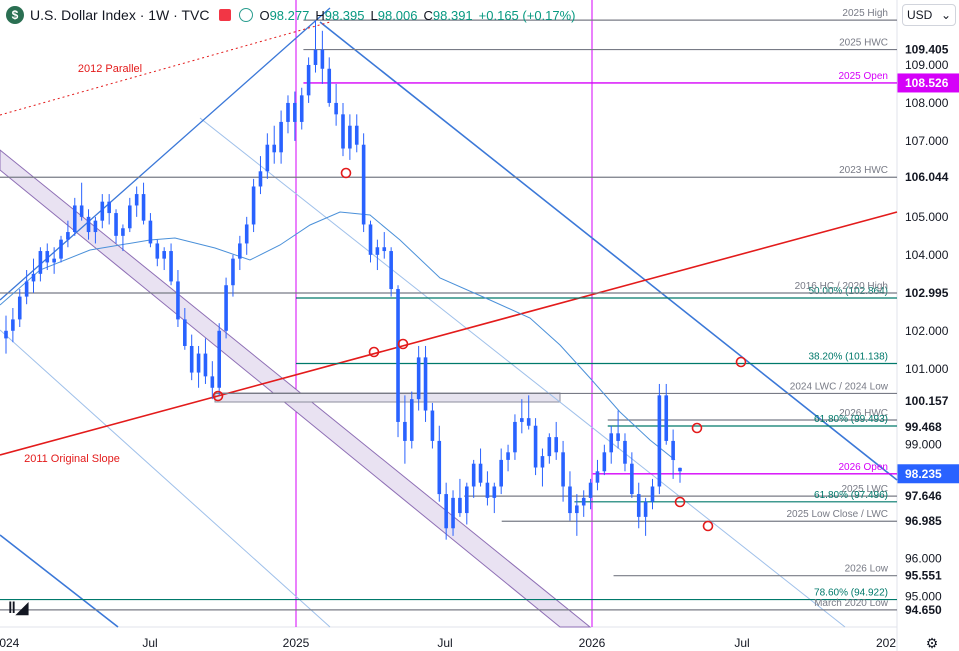 The height and width of the screenshot is (651, 959). Describe the element at coordinates (848, 357) in the screenshot. I see `level-label-6: 38.20% (101.138)` at that location.